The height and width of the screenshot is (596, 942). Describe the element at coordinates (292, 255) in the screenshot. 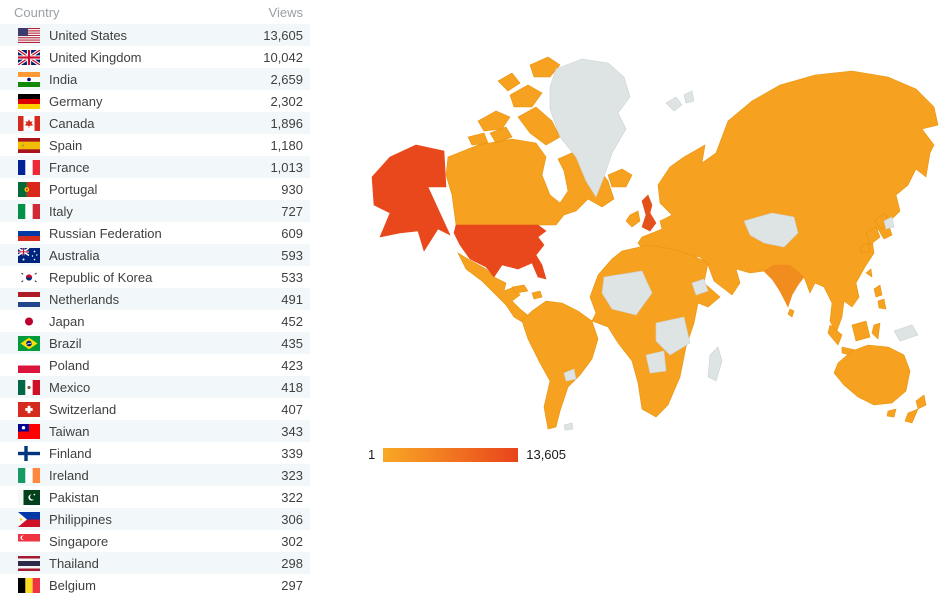

I see `views-value: 593` at that location.